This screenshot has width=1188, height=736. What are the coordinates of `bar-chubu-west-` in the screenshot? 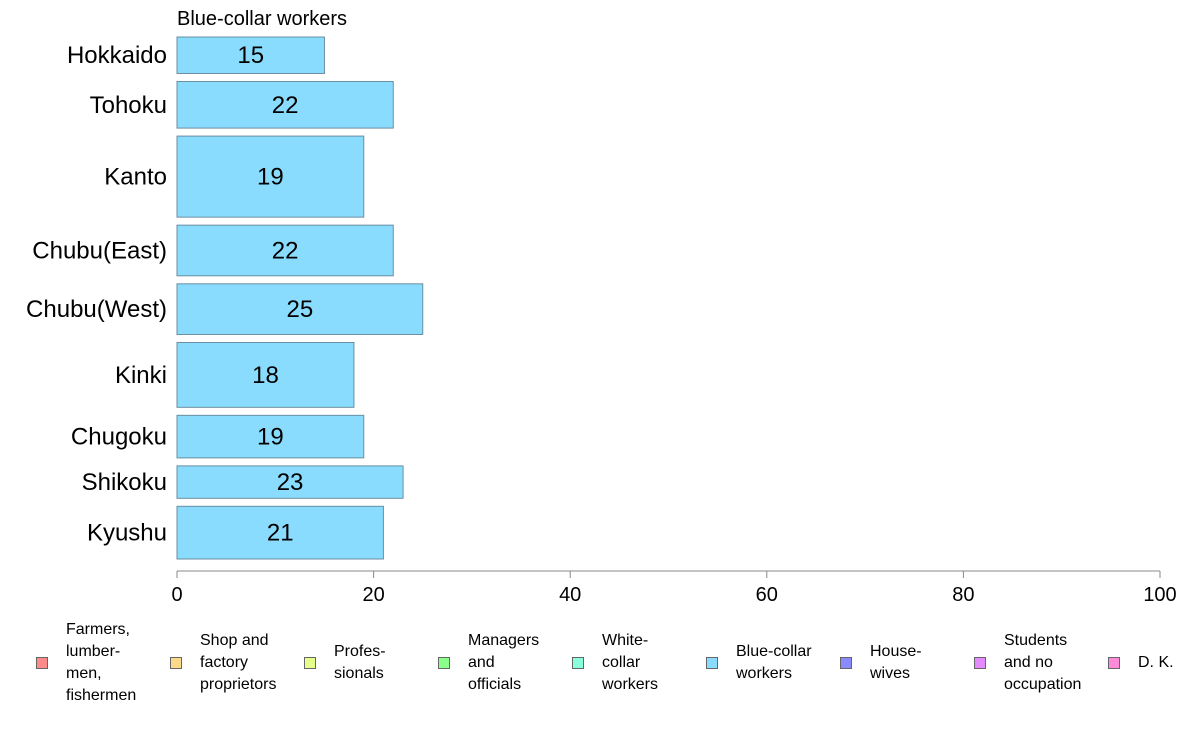 It's located at (300, 309).